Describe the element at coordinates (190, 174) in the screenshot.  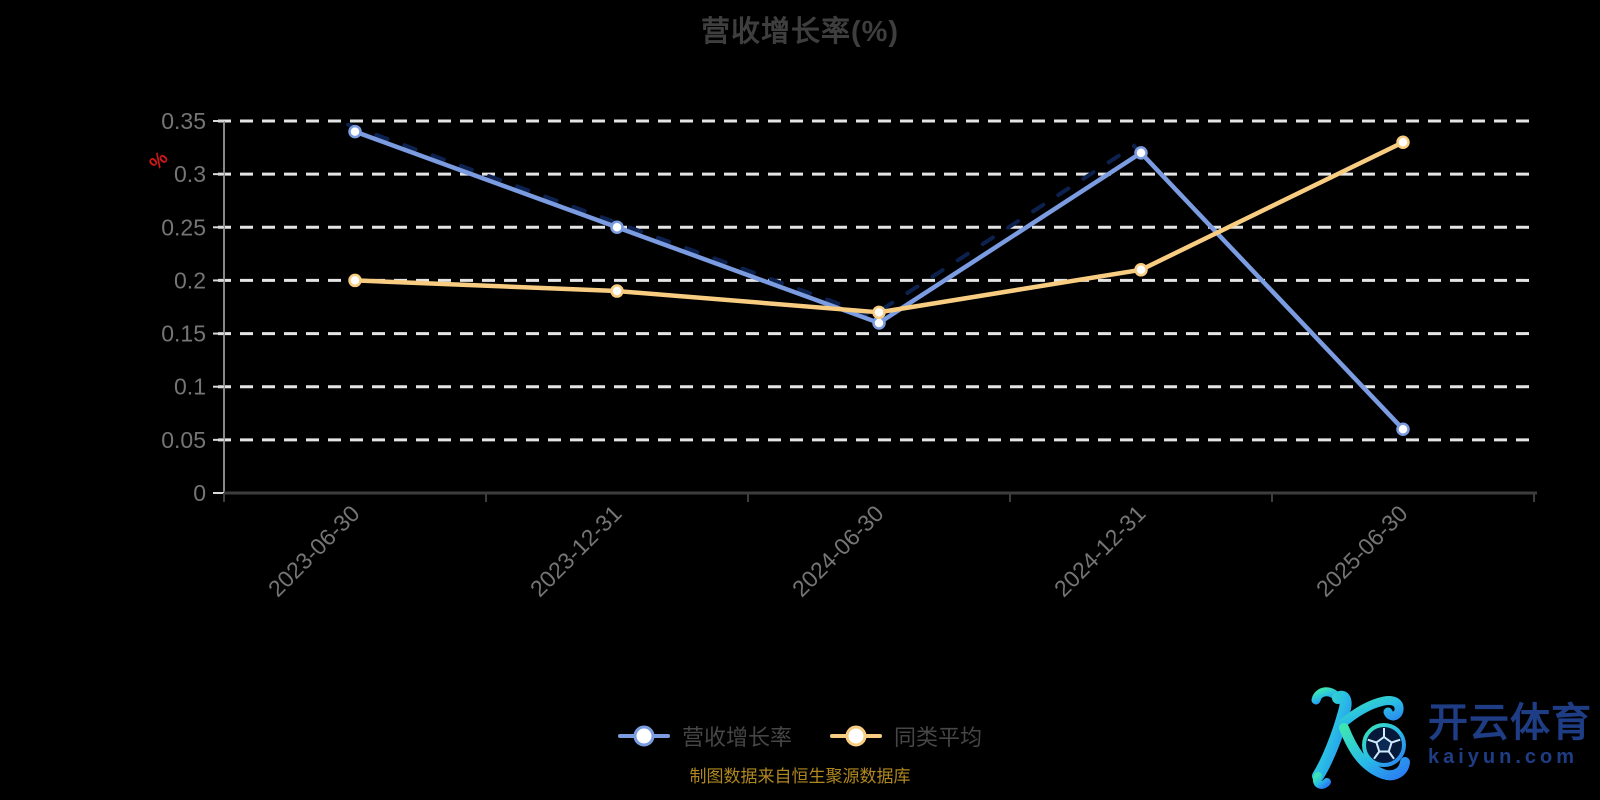
I see `y-tick-label: 0.3` at that location.